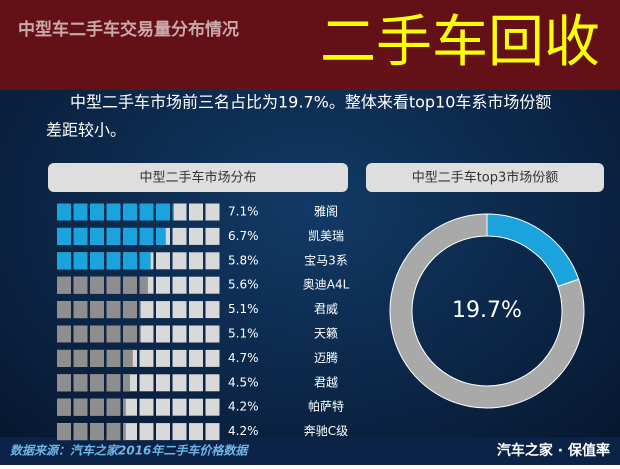 The width and height of the screenshot is (620, 469). Describe the element at coordinates (326, 382) in the screenshot. I see `category-label: 君越` at that location.